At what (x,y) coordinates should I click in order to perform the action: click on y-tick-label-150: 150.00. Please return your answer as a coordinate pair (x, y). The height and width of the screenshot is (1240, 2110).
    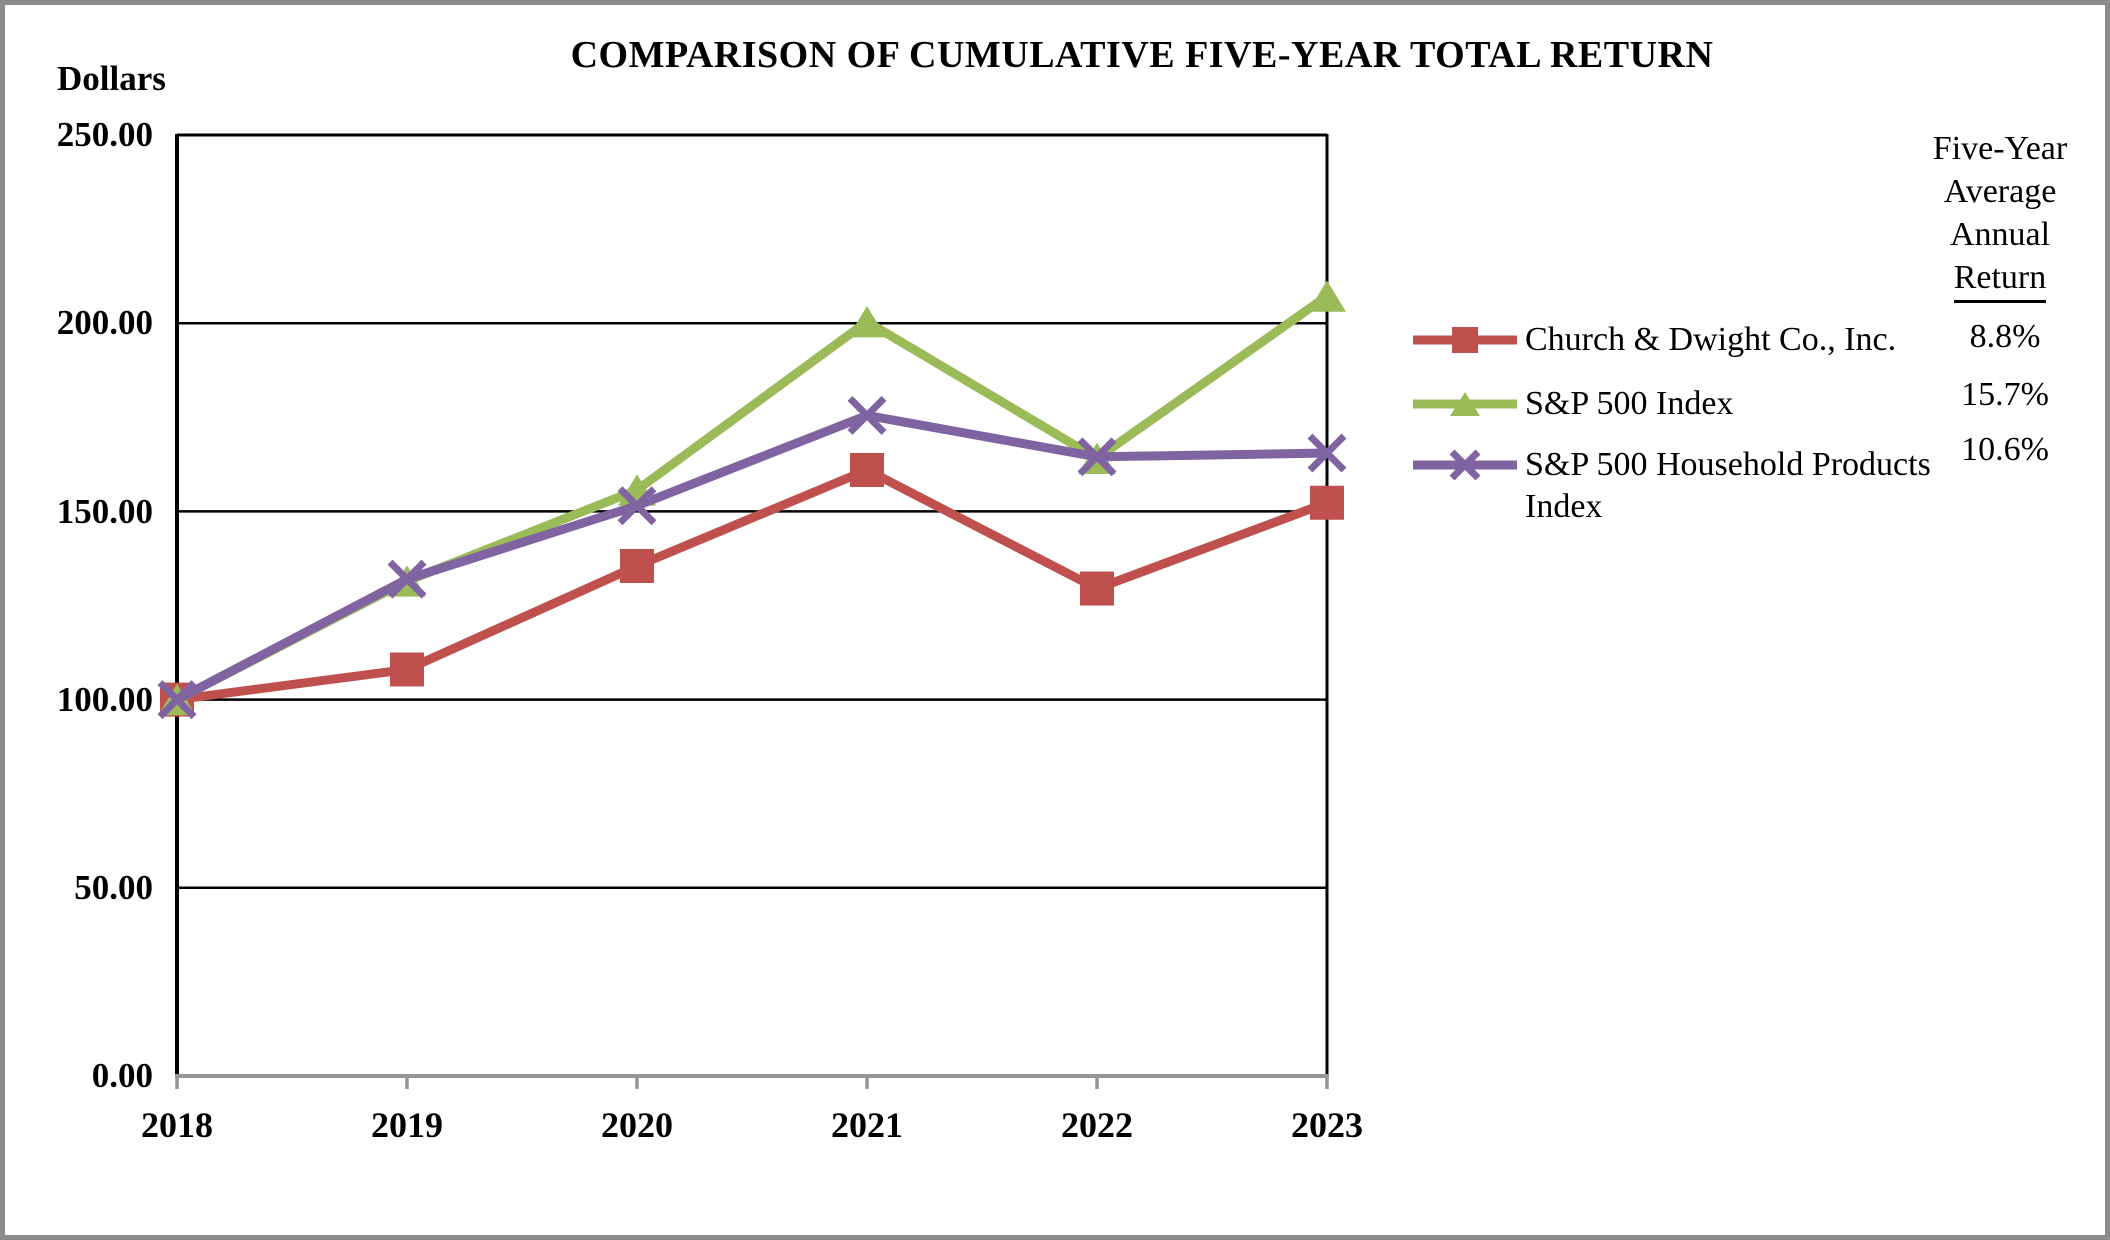
    Looking at the image, I should click on (104, 511).